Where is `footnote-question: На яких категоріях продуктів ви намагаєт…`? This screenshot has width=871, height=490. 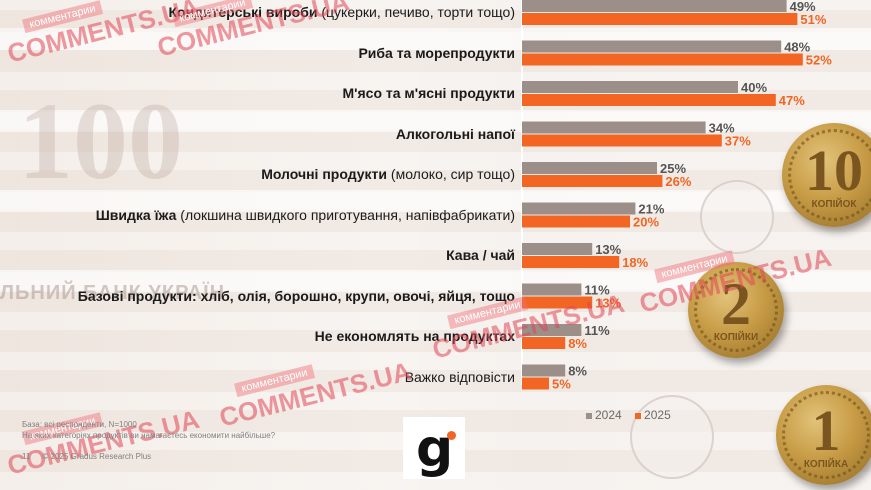 footnote-question: На яких категоріях продуктів ви намагаєт… is located at coordinates (149, 435).